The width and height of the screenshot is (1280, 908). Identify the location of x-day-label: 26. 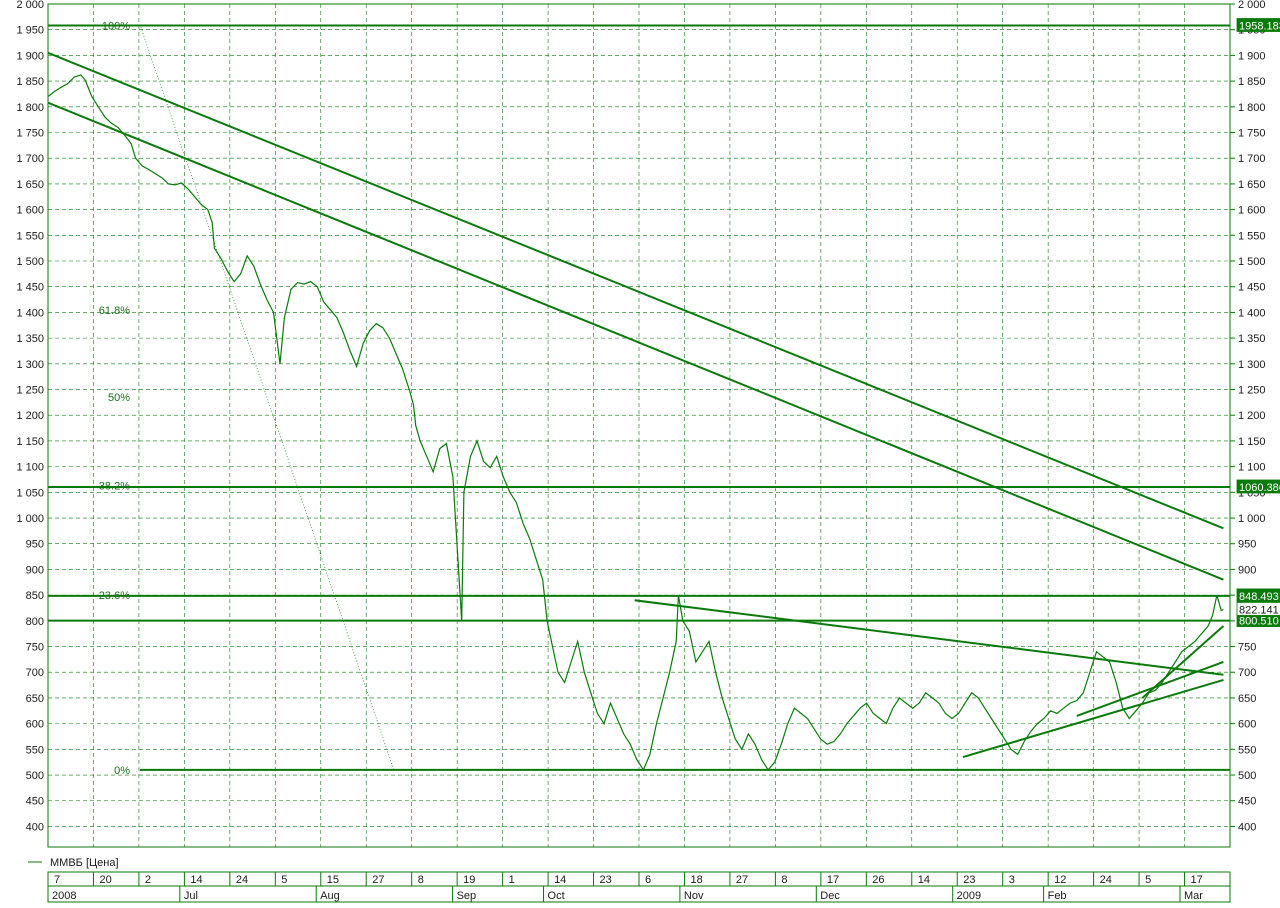
(878, 880).